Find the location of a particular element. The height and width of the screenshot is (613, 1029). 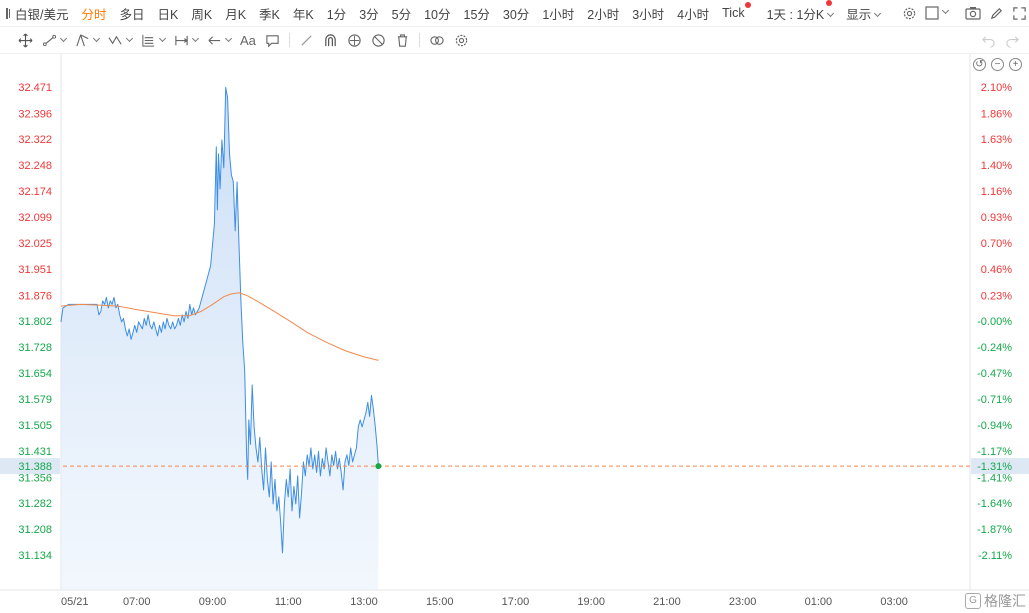

watermark-text: 格隆汇 is located at coordinates (1005, 601).